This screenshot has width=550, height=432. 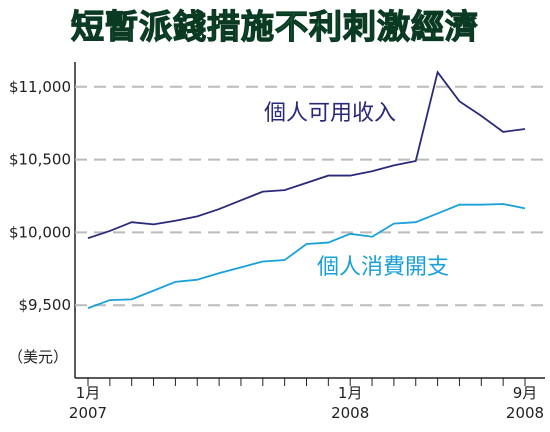 I want to click on x-tick-label: 1月 2007, so click(x=88, y=403).